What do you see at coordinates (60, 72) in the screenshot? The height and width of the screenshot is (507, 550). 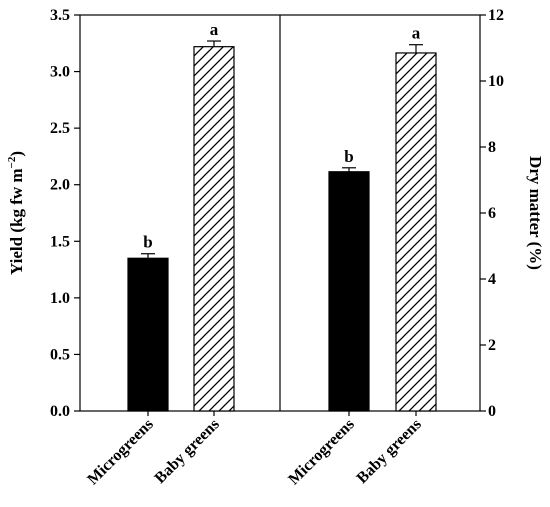 I see `y-tick-label: 3.0` at bounding box center [60, 72].